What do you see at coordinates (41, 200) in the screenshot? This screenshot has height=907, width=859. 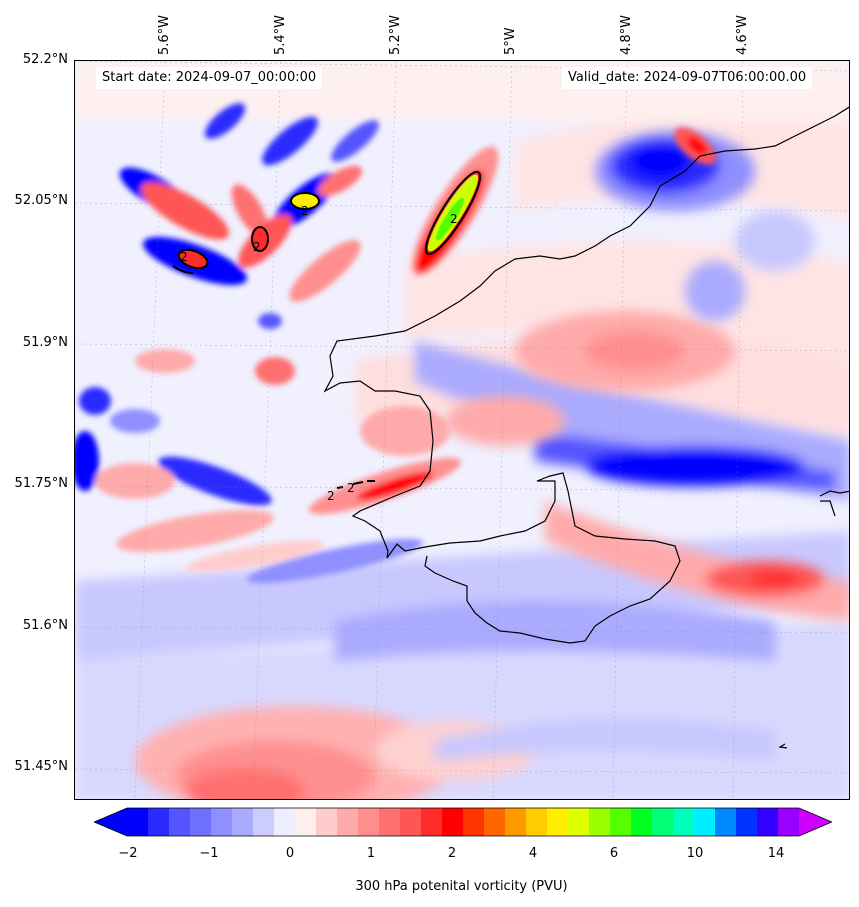 I see `lat-label-52.05: 52.05°N` at bounding box center [41, 200].